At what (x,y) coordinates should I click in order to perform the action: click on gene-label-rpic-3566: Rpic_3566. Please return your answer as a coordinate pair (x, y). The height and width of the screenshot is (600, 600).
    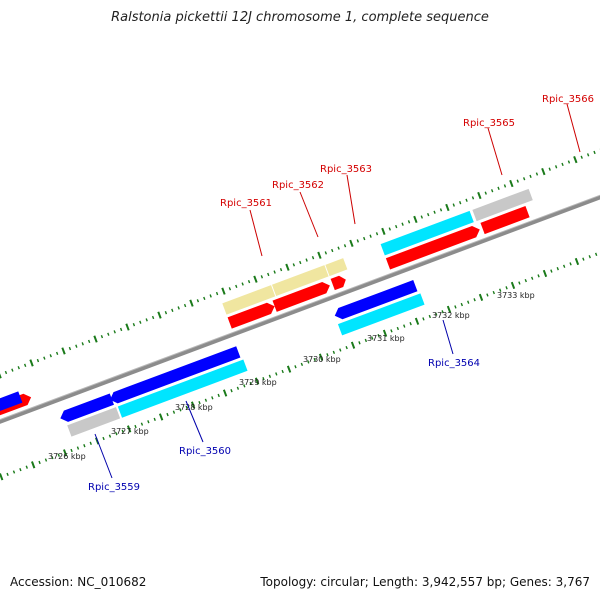
    Looking at the image, I should click on (568, 99).